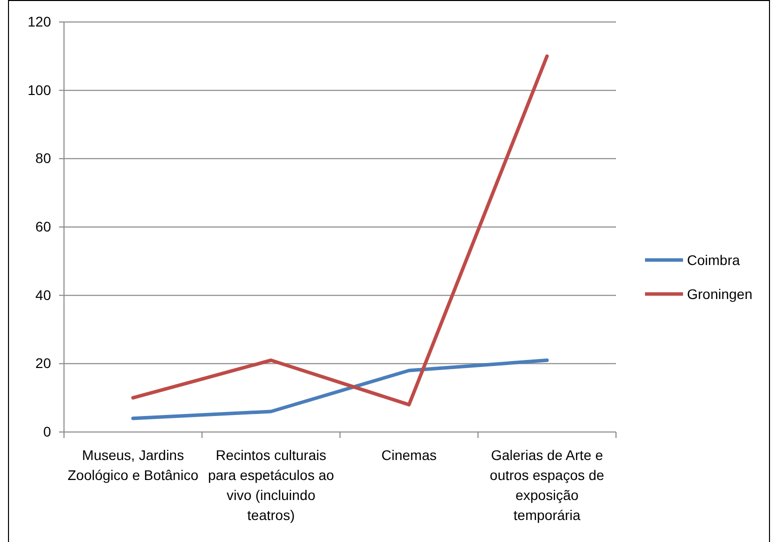 This screenshot has width=771, height=542. Describe the element at coordinates (43, 294) in the screenshot. I see `y-tick-label: 40` at that location.